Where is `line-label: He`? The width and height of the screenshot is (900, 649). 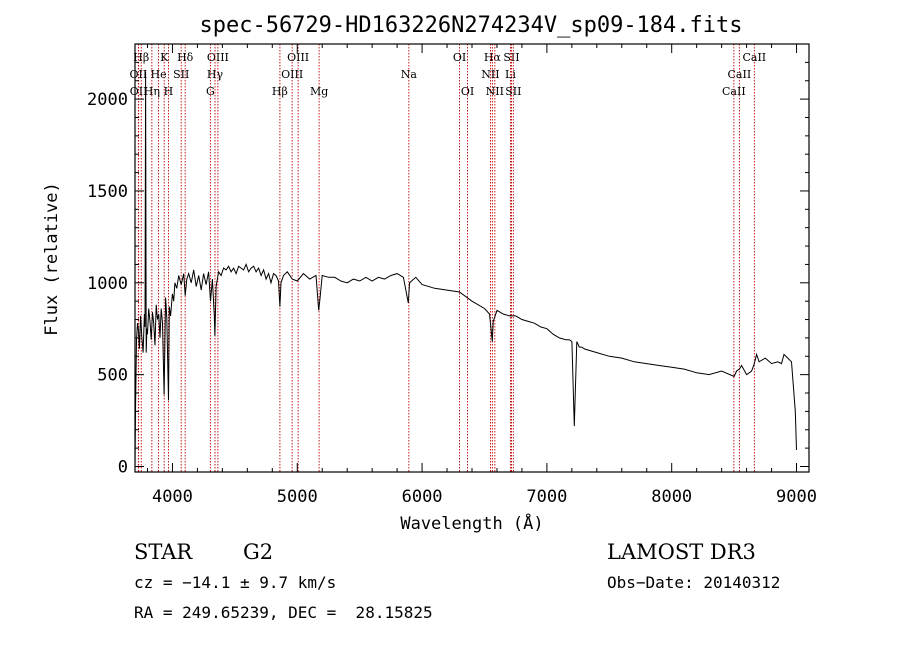
line-label: He is located at coordinates (159, 74).